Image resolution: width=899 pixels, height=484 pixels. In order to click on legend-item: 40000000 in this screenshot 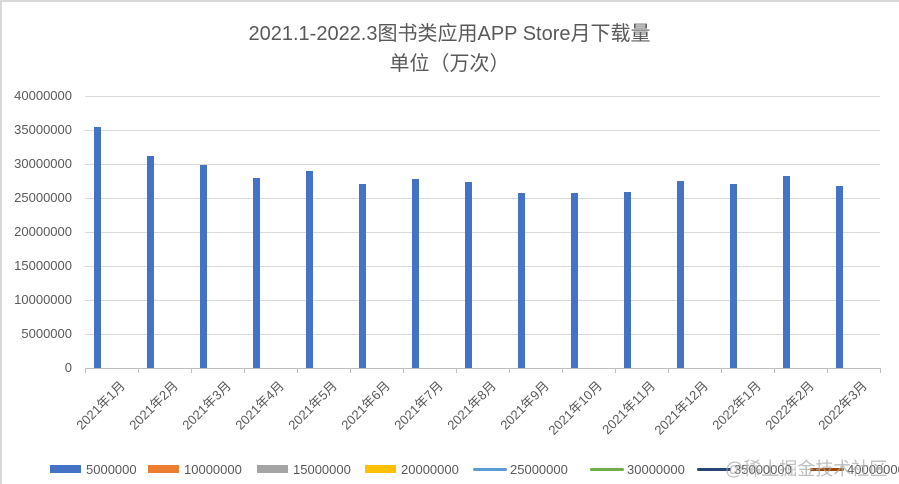, I will do `click(854, 469)`.